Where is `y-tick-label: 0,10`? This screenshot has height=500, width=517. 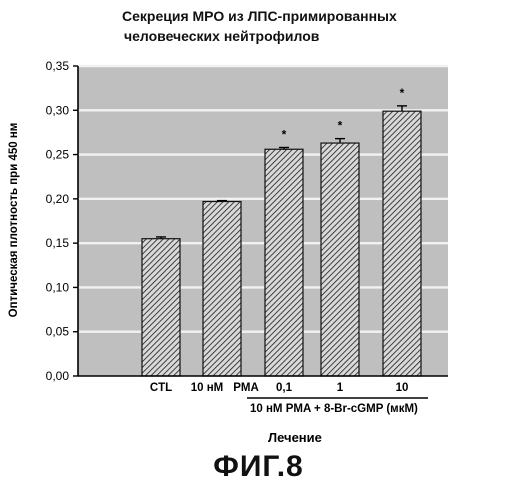 y-tick-label: 0,10 is located at coordinates (58, 287).